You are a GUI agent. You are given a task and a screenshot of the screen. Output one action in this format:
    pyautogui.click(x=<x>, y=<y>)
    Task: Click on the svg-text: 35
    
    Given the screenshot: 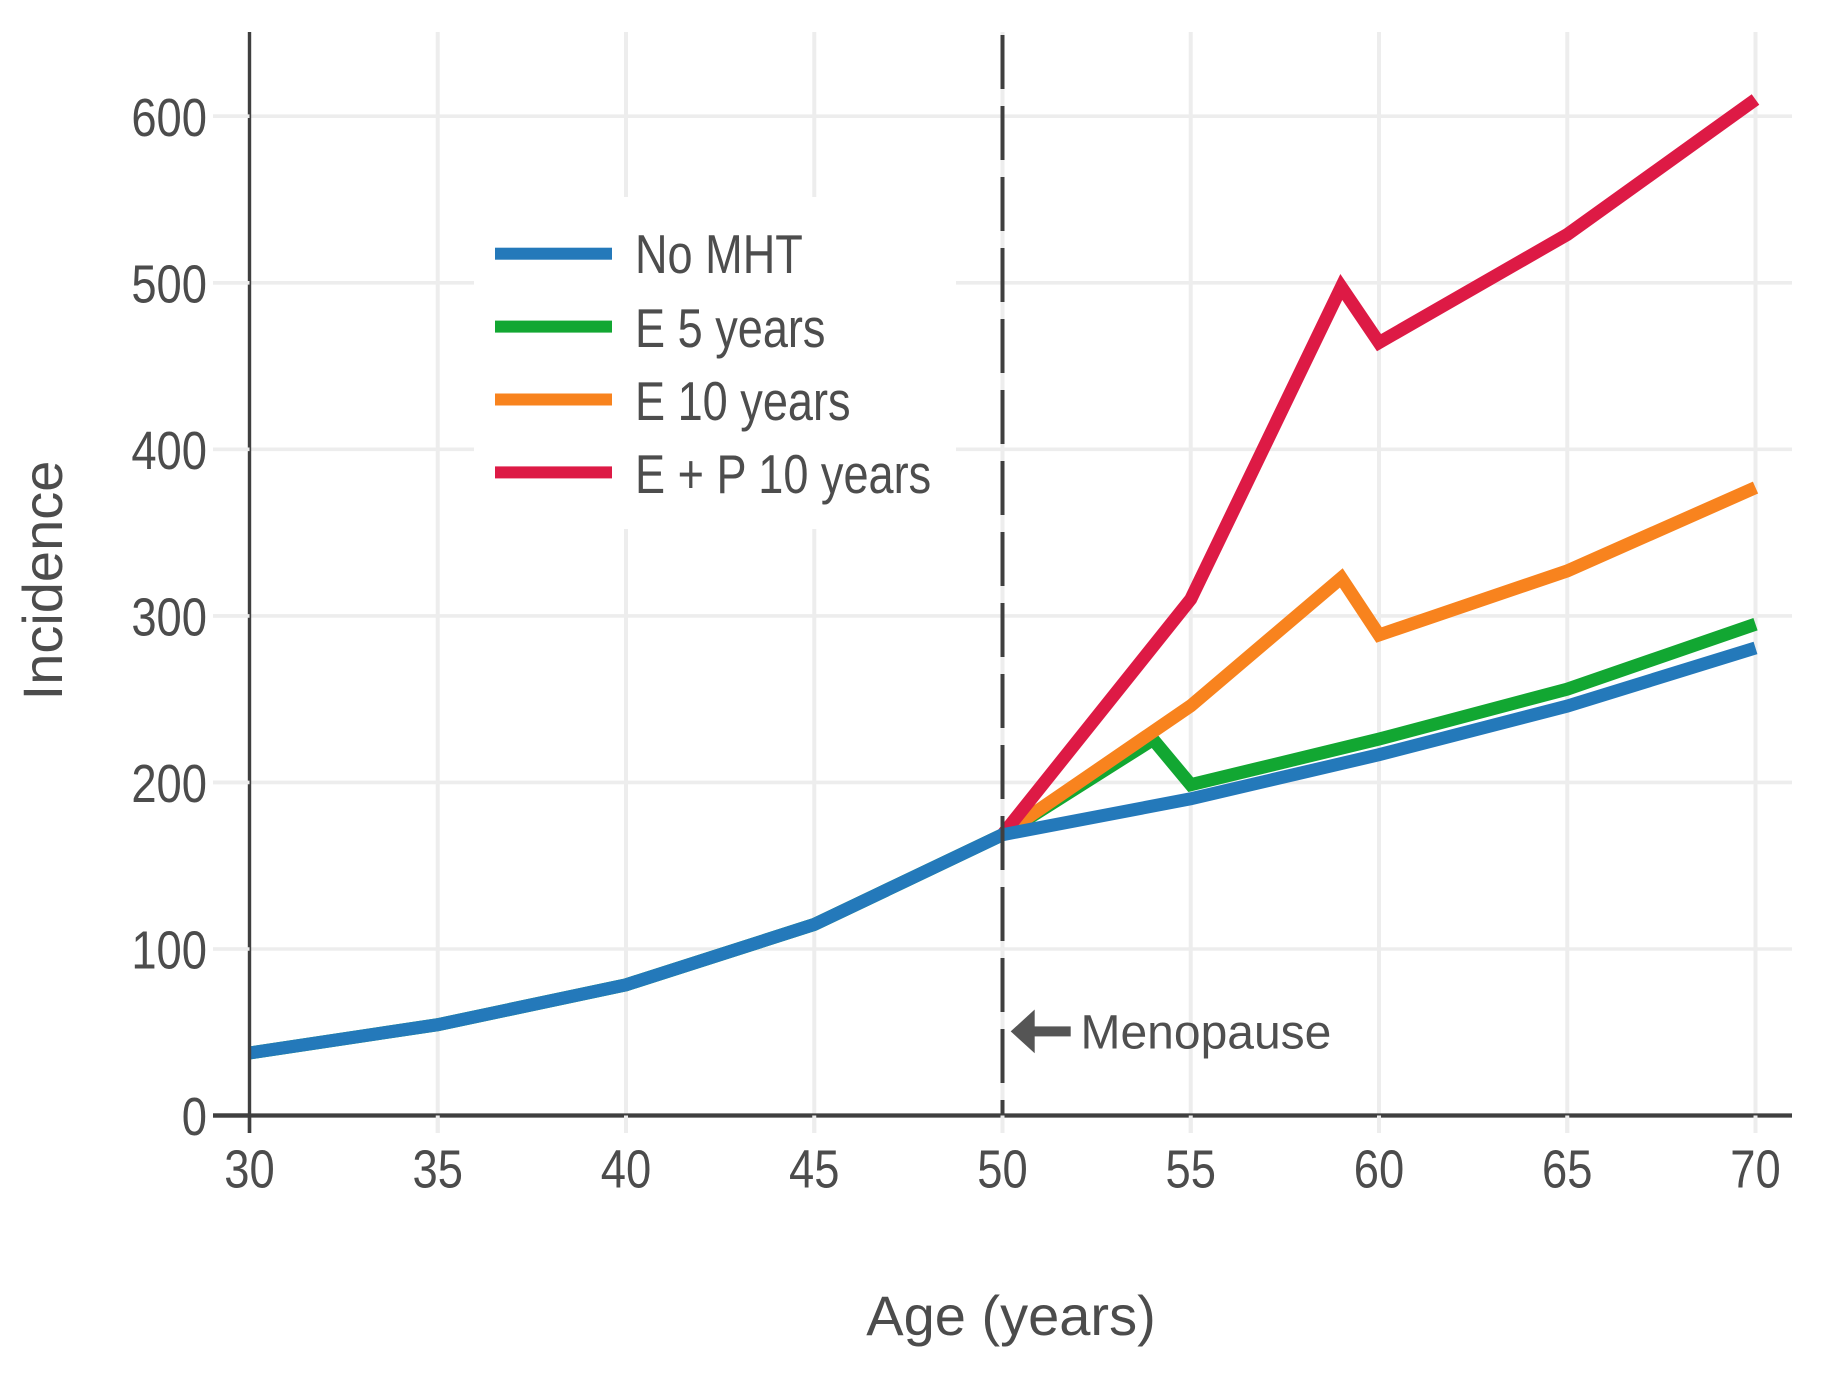 What is the action you would take?
    pyautogui.click(x=438, y=1169)
    